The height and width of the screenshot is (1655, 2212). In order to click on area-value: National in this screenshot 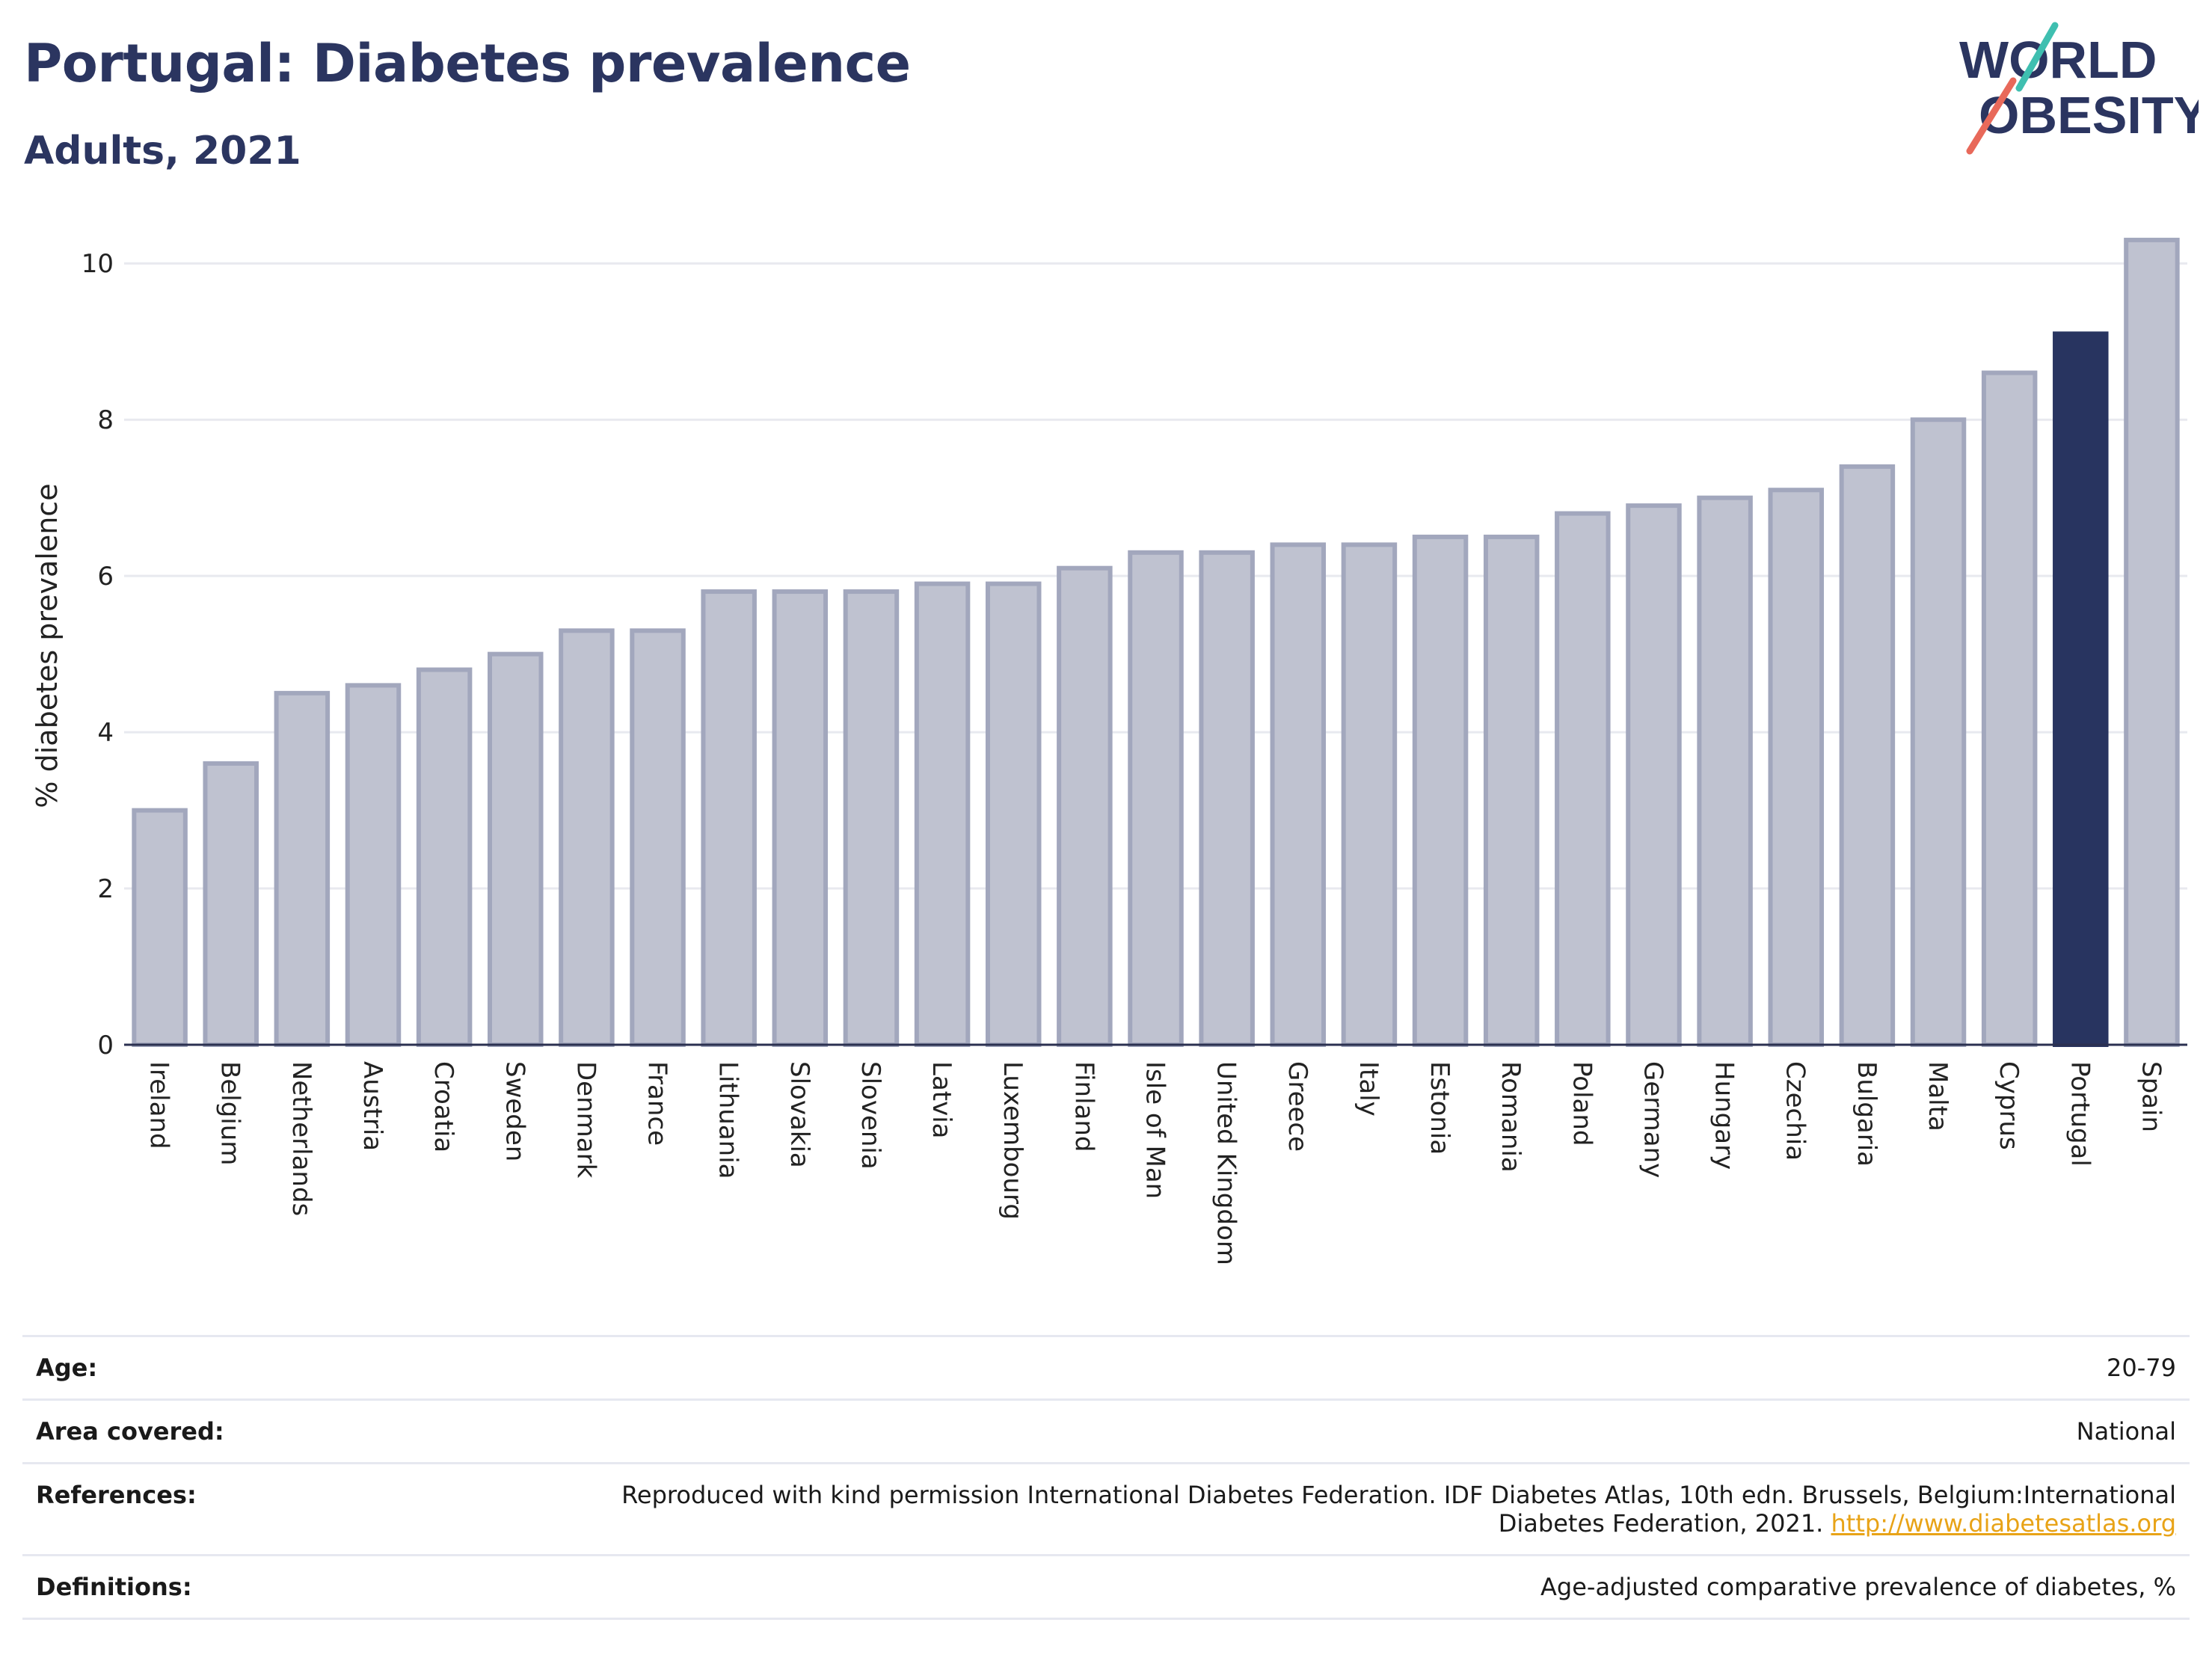, I will do `click(1254, 1431)`.